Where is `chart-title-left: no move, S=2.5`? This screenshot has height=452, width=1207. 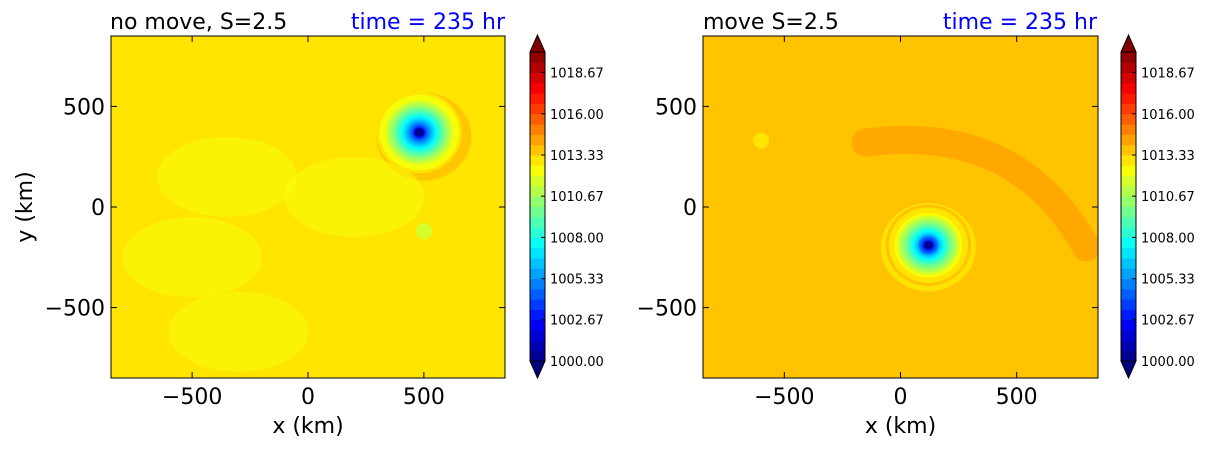
chart-title-left: no move, S=2.5 is located at coordinates (198, 22).